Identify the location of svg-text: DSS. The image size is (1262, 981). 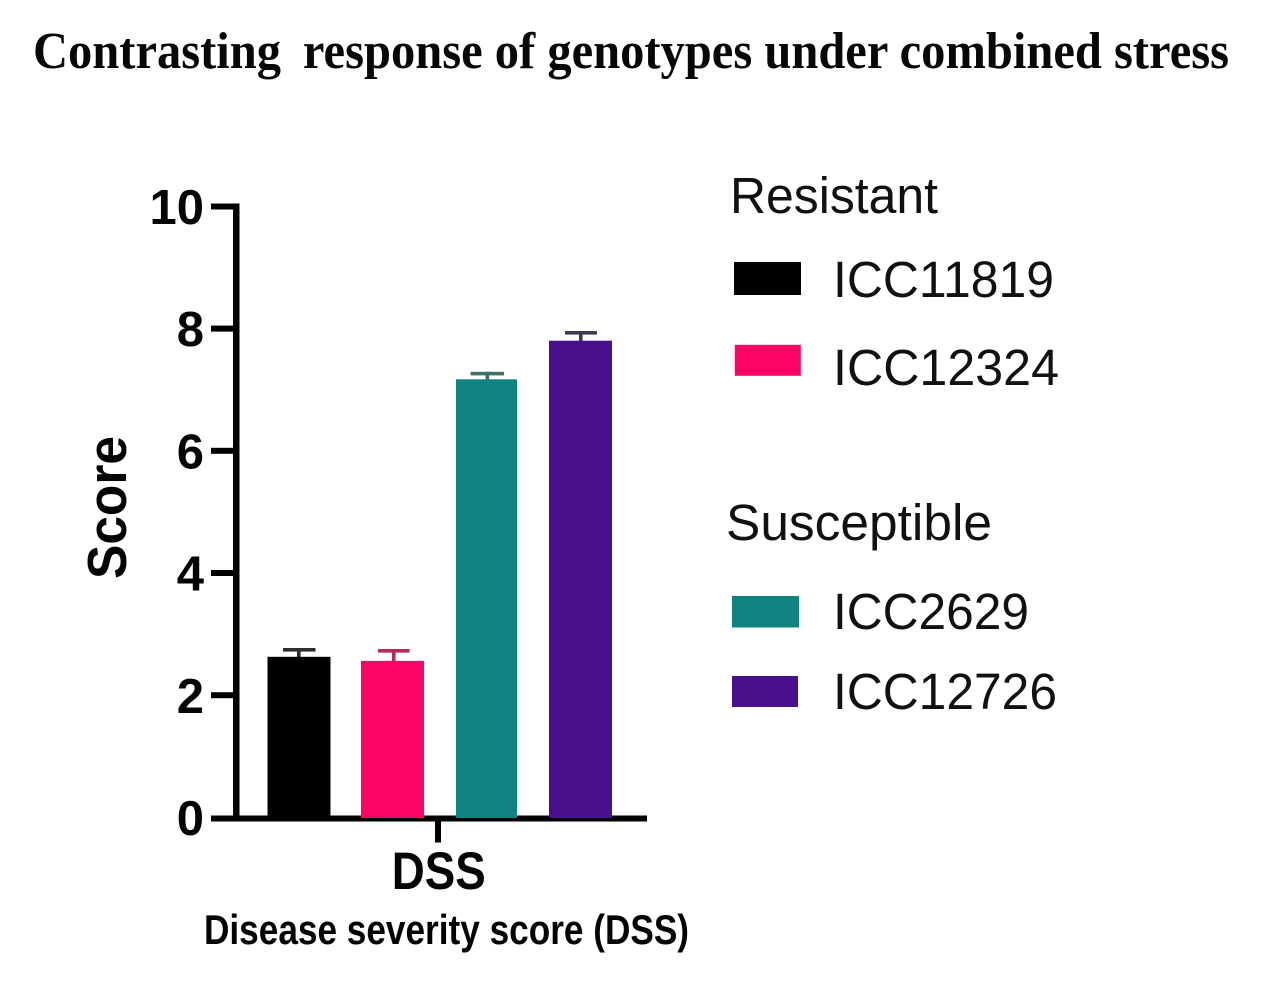
(439, 871).